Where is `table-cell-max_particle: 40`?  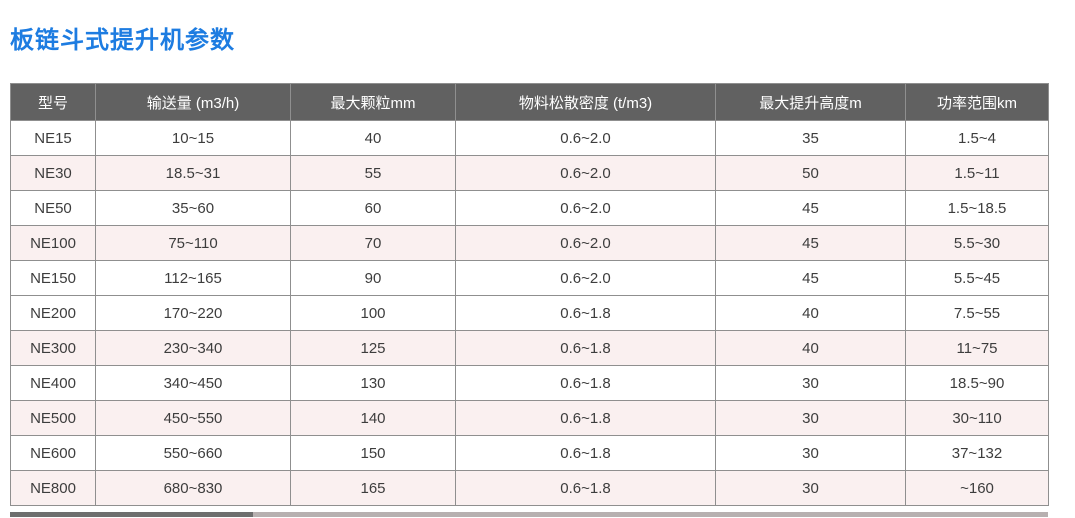
table-cell-max_particle: 40 is located at coordinates (373, 138).